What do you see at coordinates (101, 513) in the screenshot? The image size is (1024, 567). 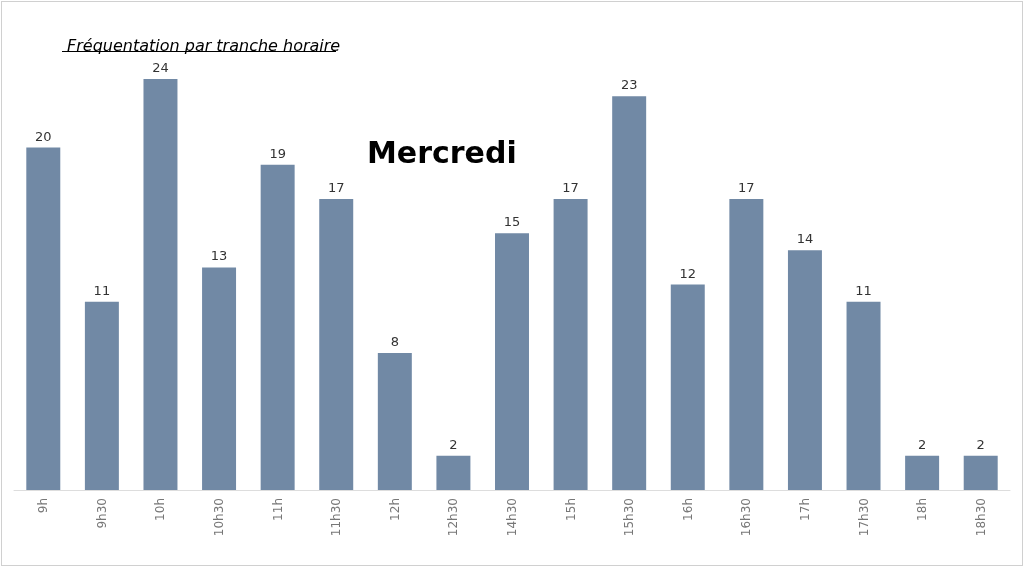 I see `x-tick-label: 9h30` at bounding box center [101, 513].